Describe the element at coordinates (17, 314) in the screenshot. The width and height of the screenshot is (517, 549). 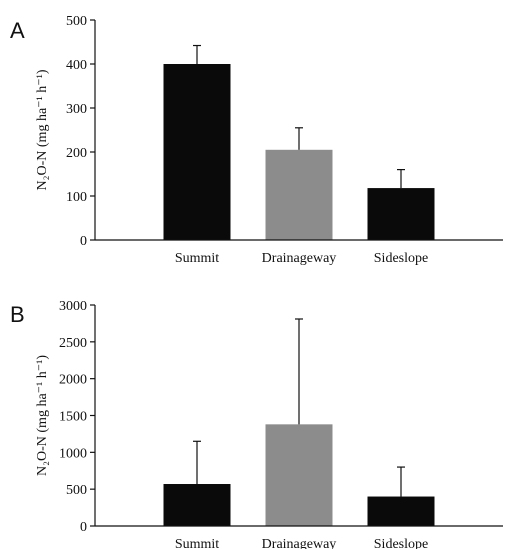
I see `panel-letter-b: B` at that location.